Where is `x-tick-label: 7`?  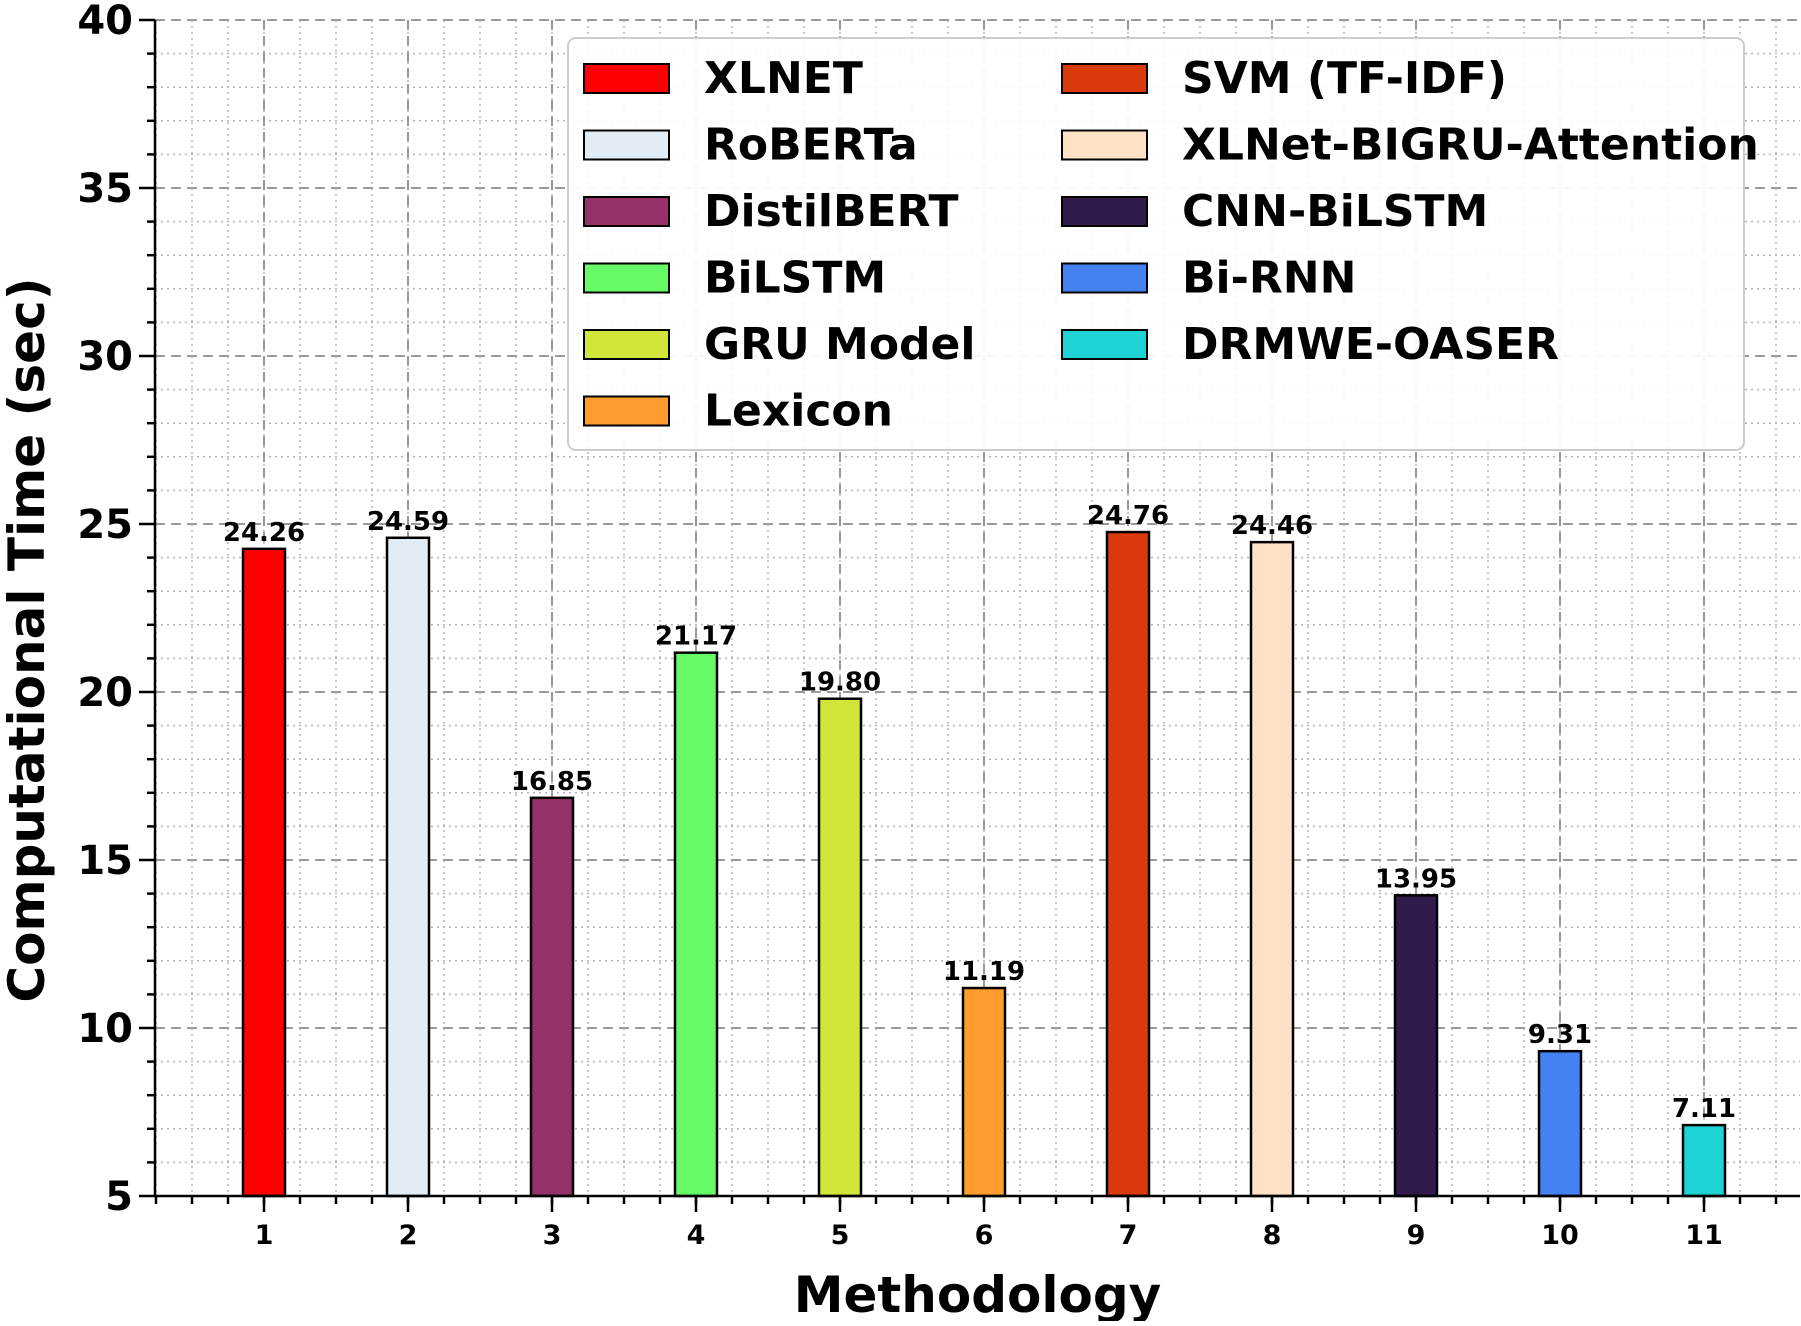 x-tick-label: 7 is located at coordinates (1128, 1235).